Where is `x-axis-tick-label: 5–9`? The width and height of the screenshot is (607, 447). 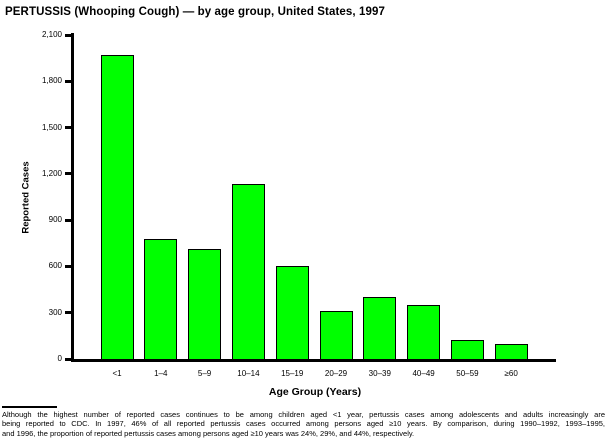
x-axis-tick-label: 5–9 is located at coordinates (204, 373).